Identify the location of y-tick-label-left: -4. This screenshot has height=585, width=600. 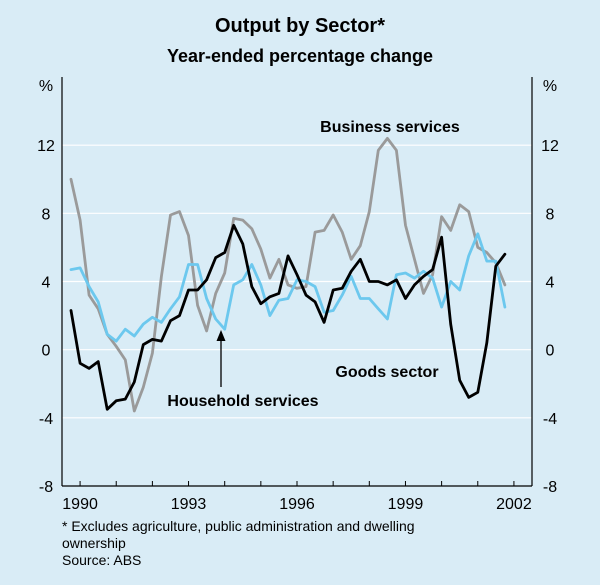
(46, 419).